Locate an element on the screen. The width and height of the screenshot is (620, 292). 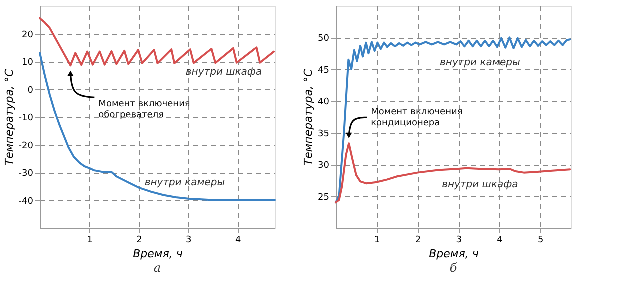
y-tick-label: -40 is located at coordinates (26, 201).